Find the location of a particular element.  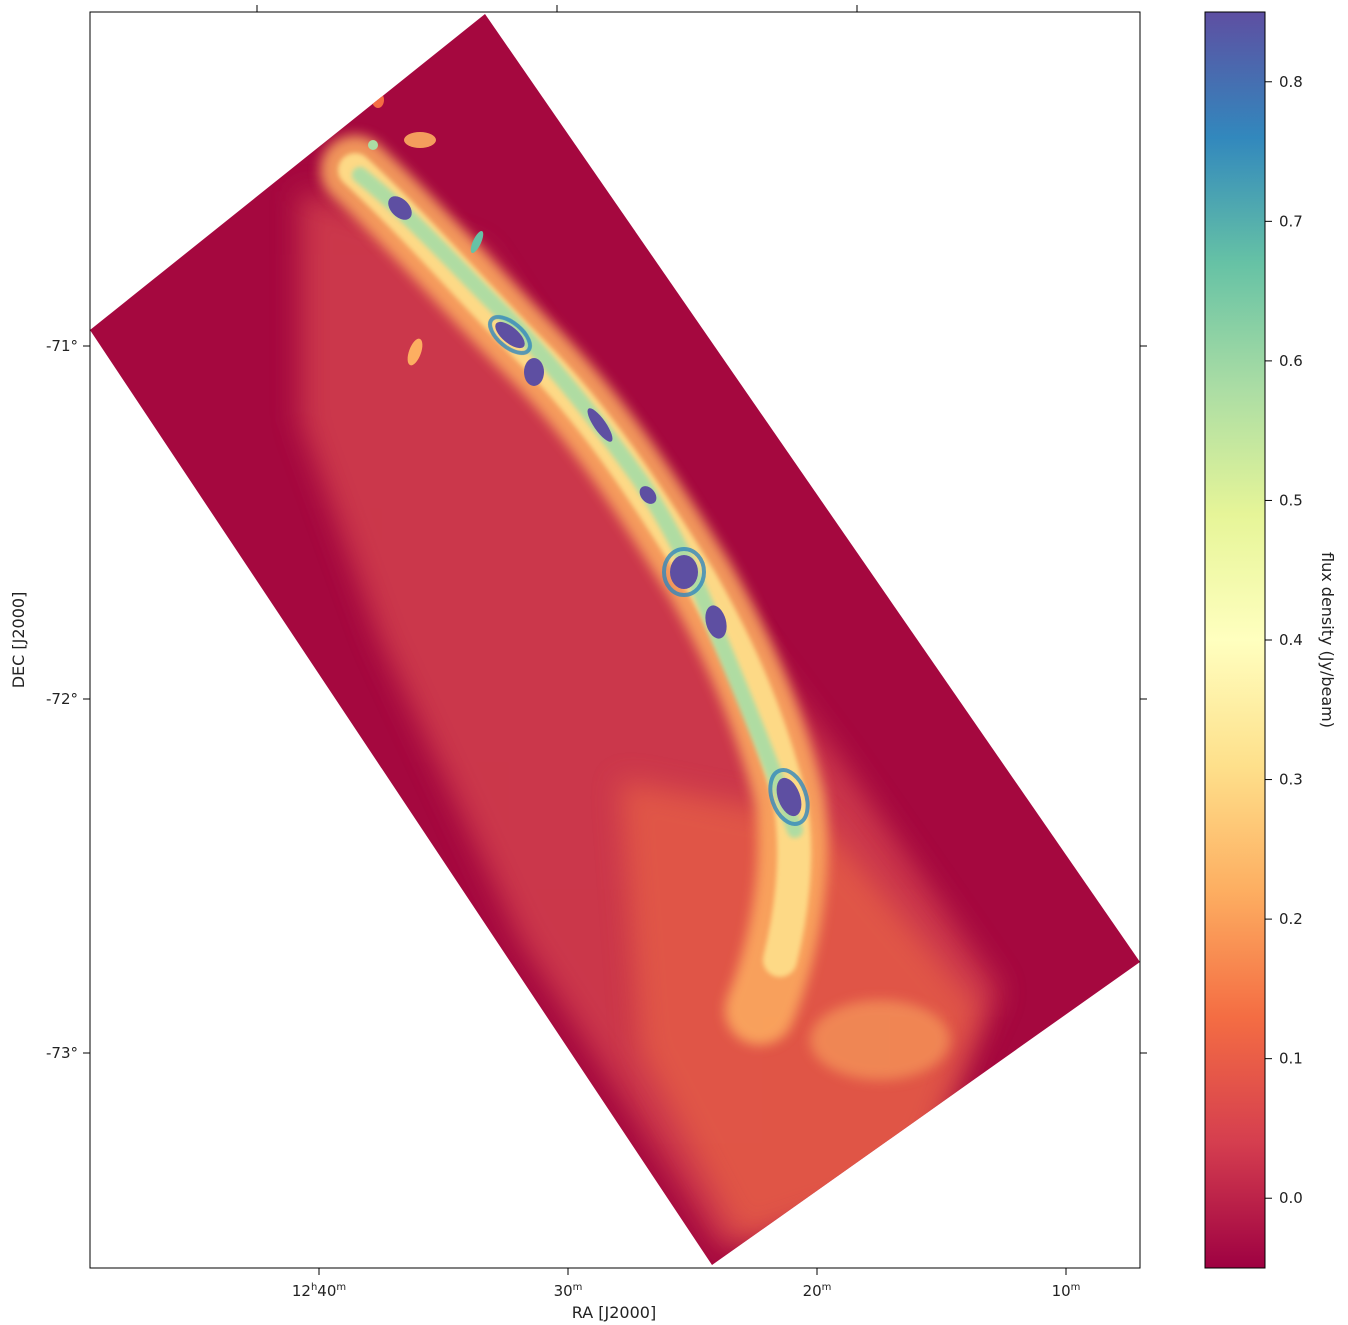

bottom-ticks is located at coordinates (692, 1271).